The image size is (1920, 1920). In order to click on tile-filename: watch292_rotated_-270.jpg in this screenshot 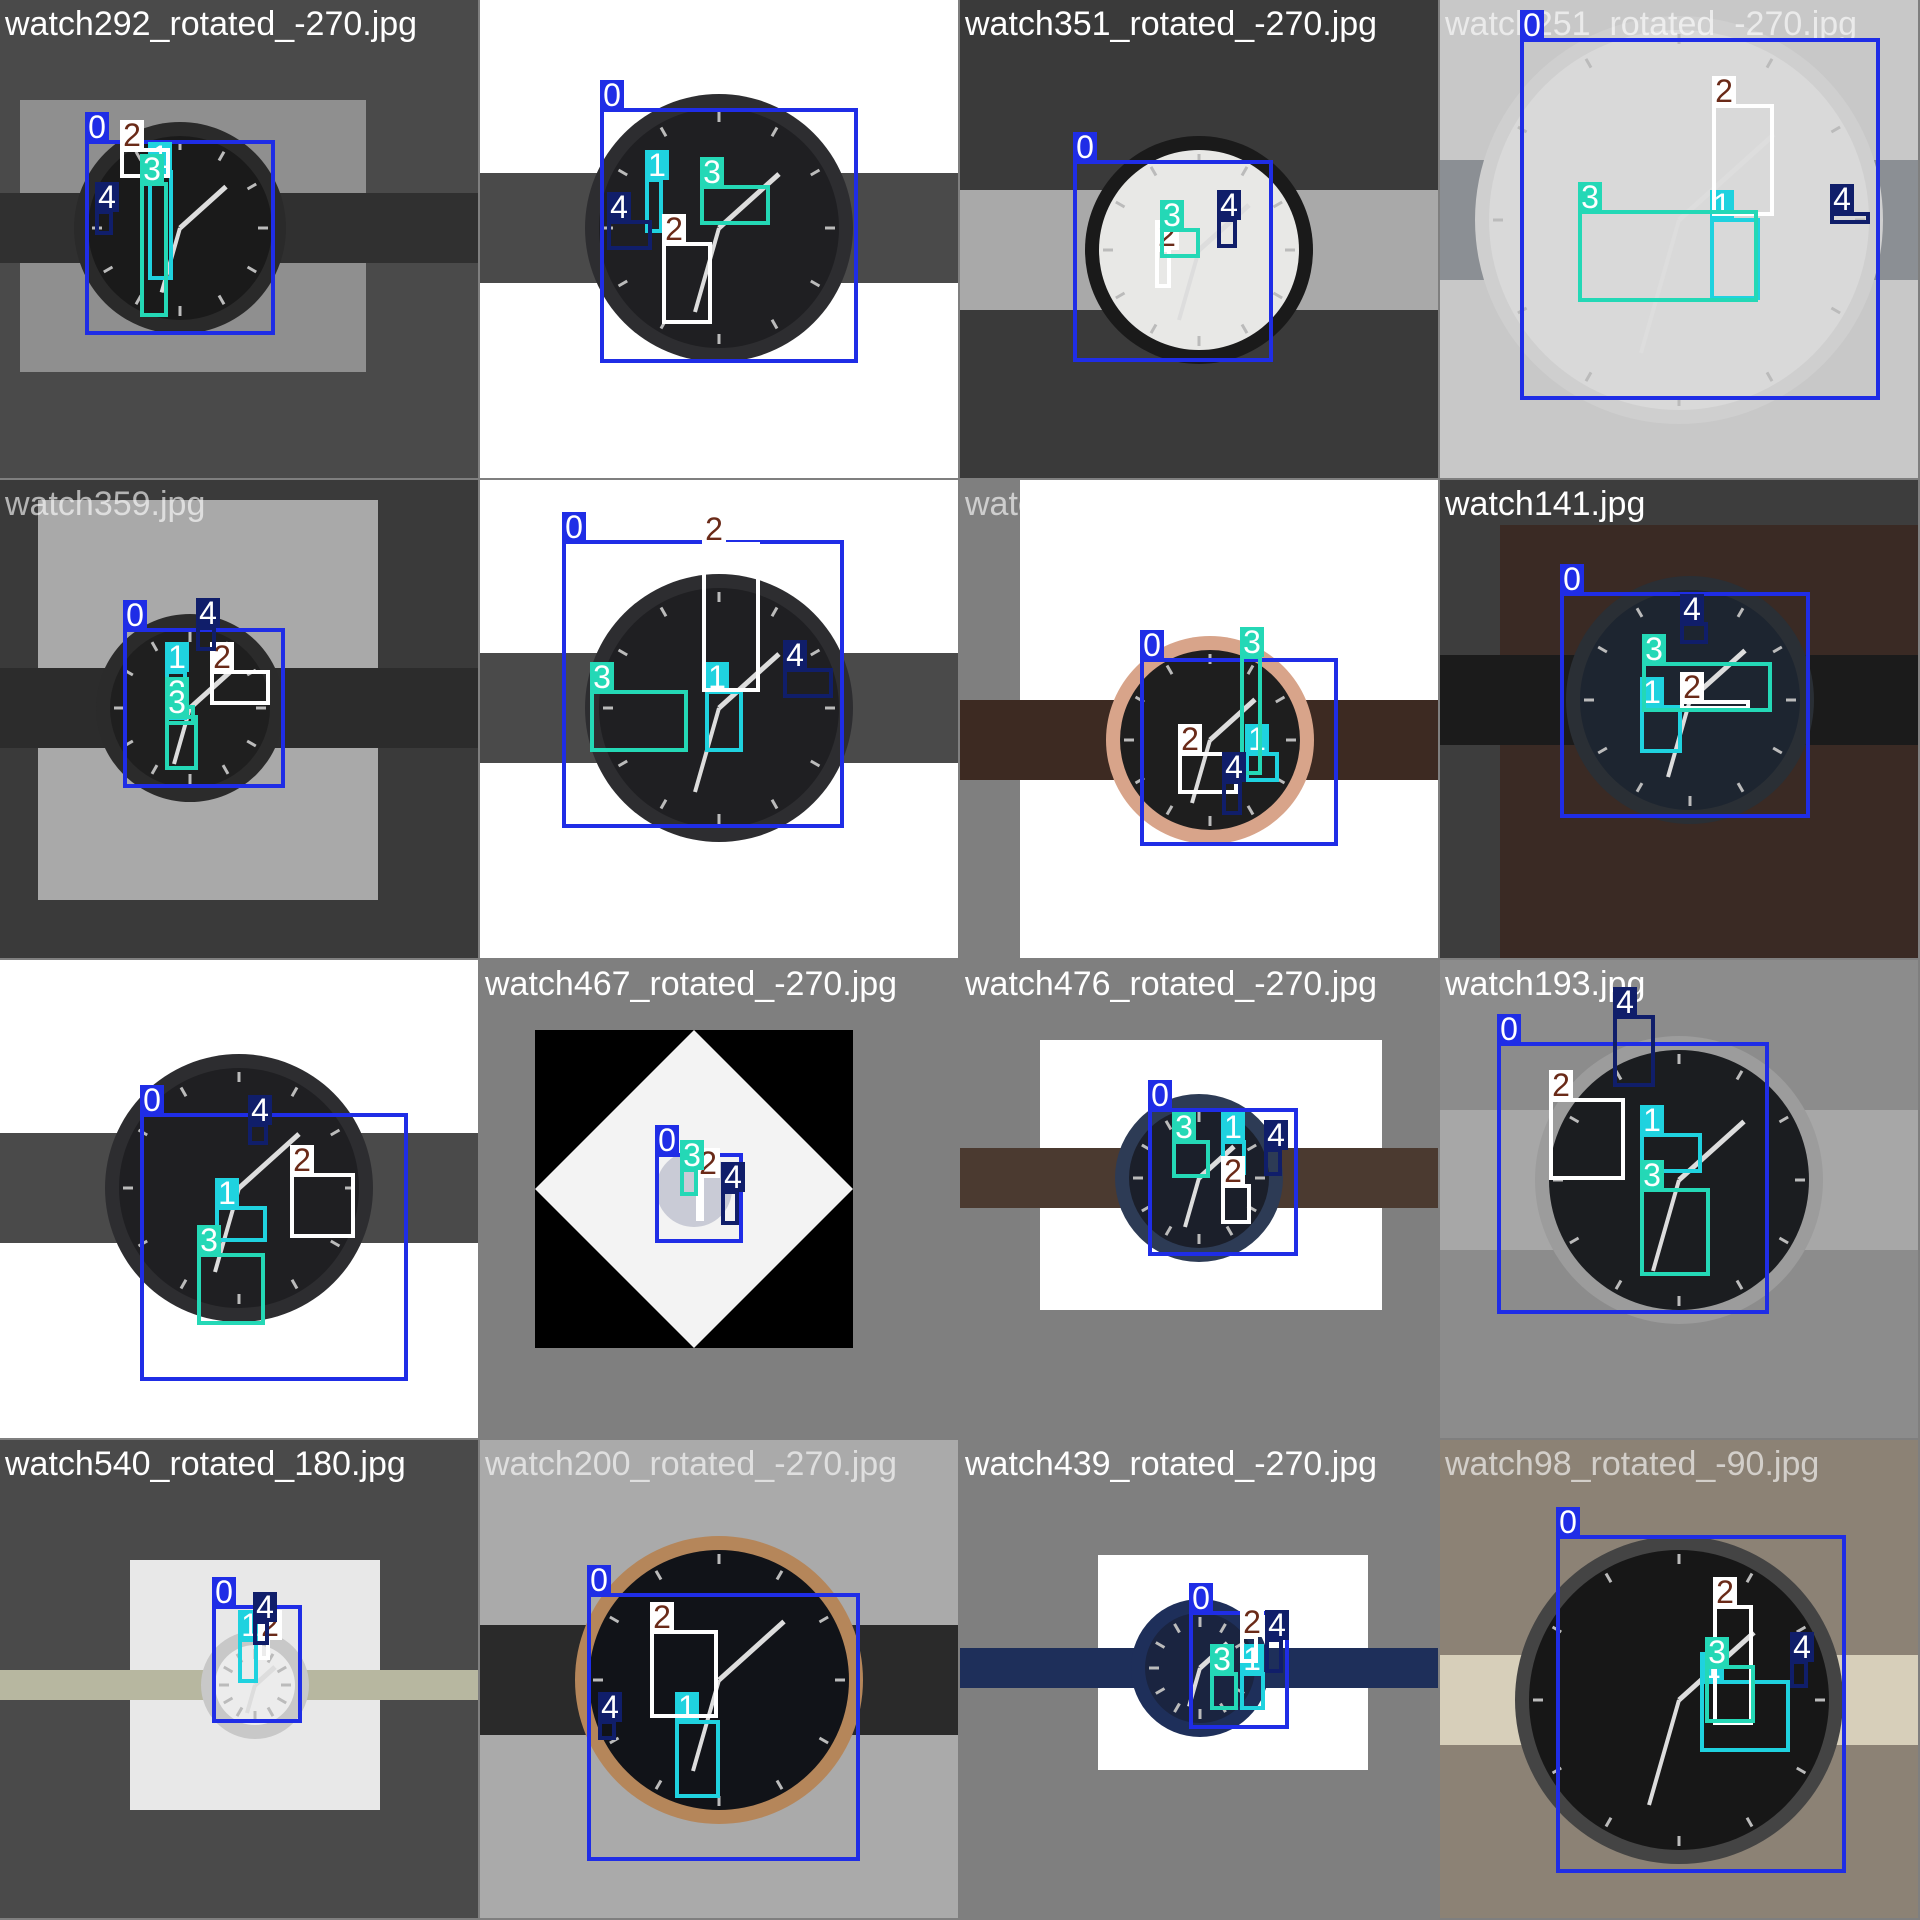, I will do `click(211, 24)`.